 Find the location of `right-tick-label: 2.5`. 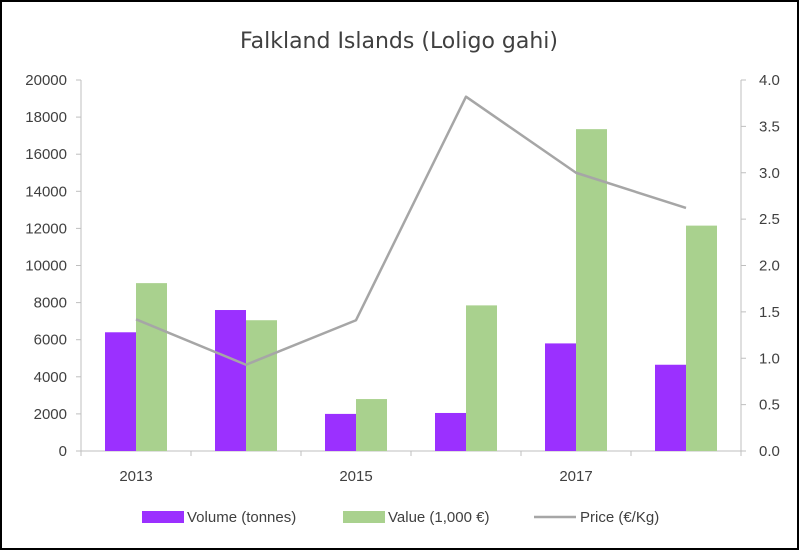

right-tick-label: 2.5 is located at coordinates (769, 219).